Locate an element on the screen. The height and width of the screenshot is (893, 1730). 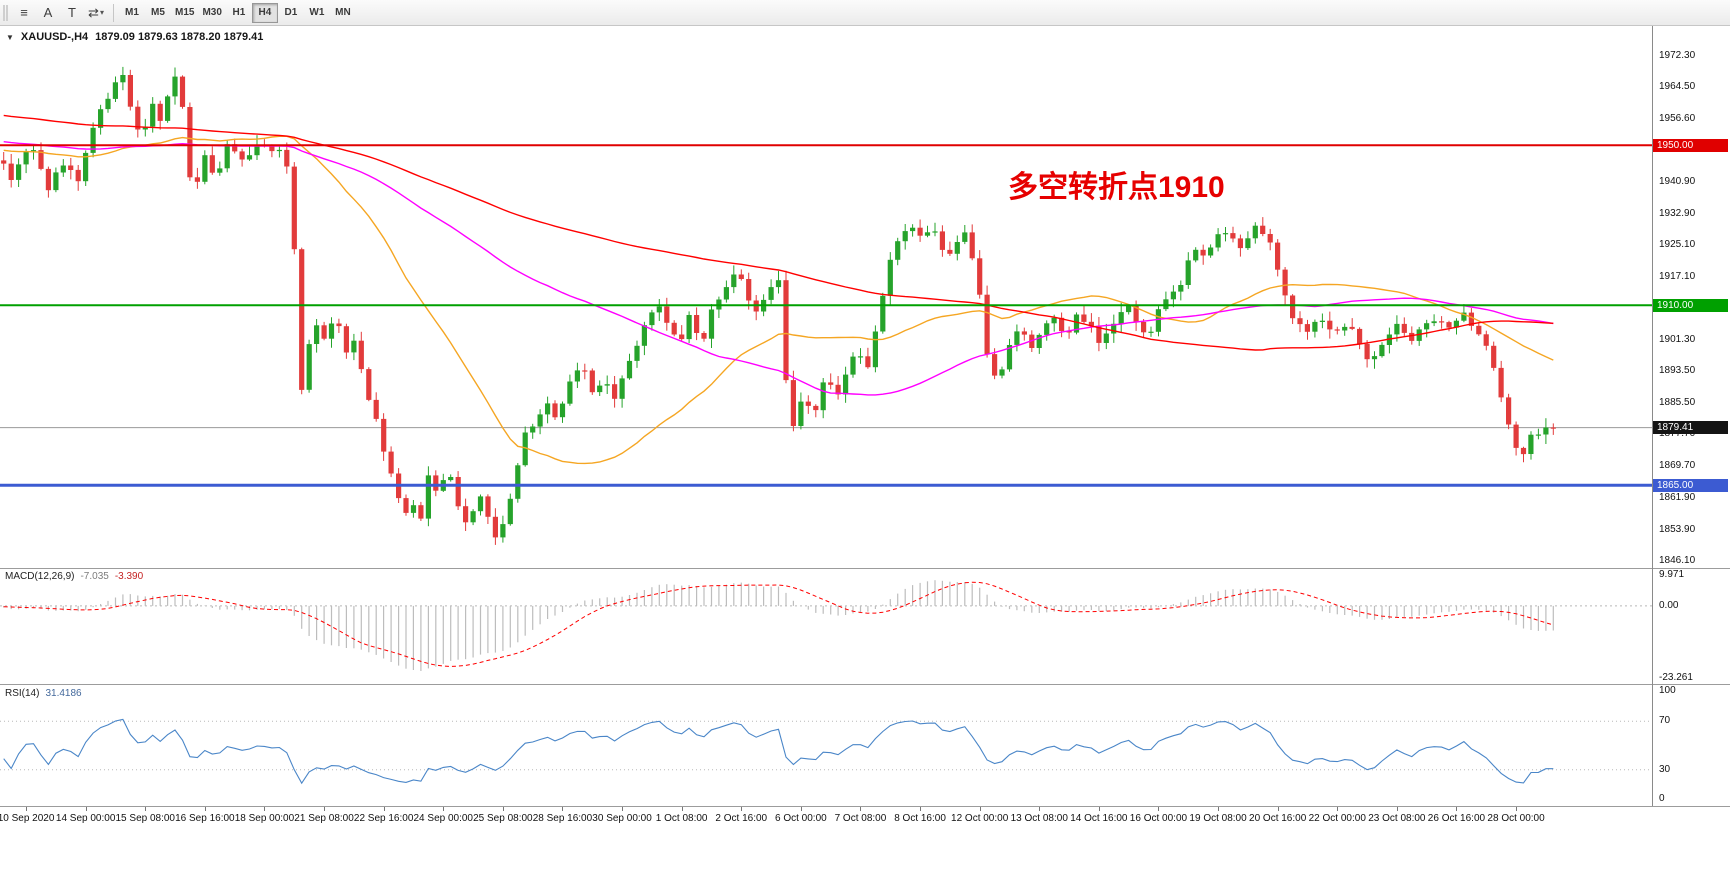
price-tick-label: 1964.50 is located at coordinates (1677, 87).